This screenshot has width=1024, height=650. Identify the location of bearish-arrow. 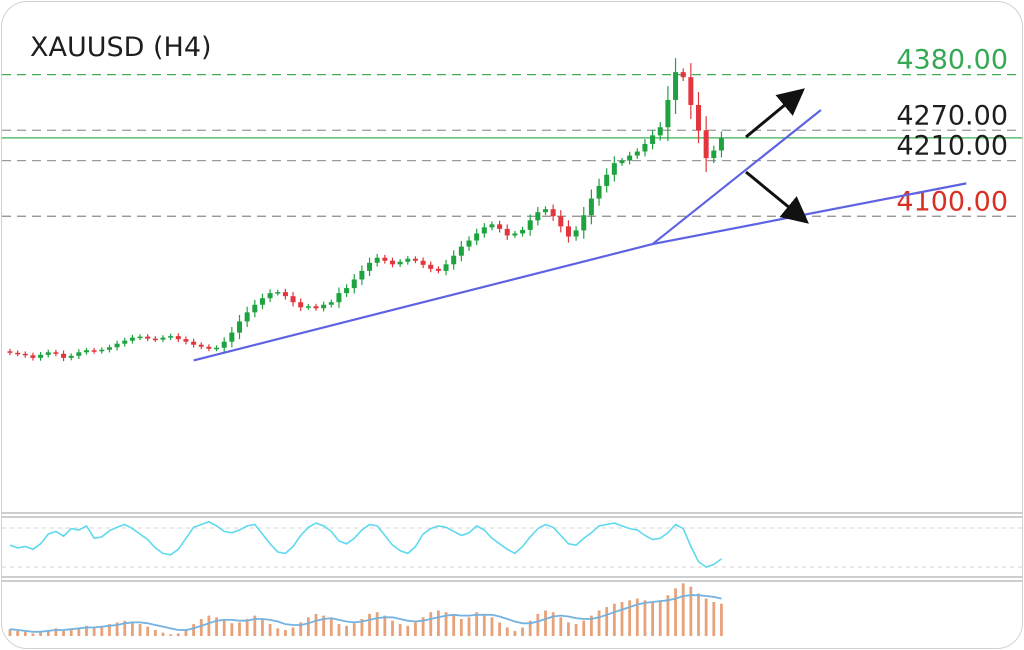
(777, 197).